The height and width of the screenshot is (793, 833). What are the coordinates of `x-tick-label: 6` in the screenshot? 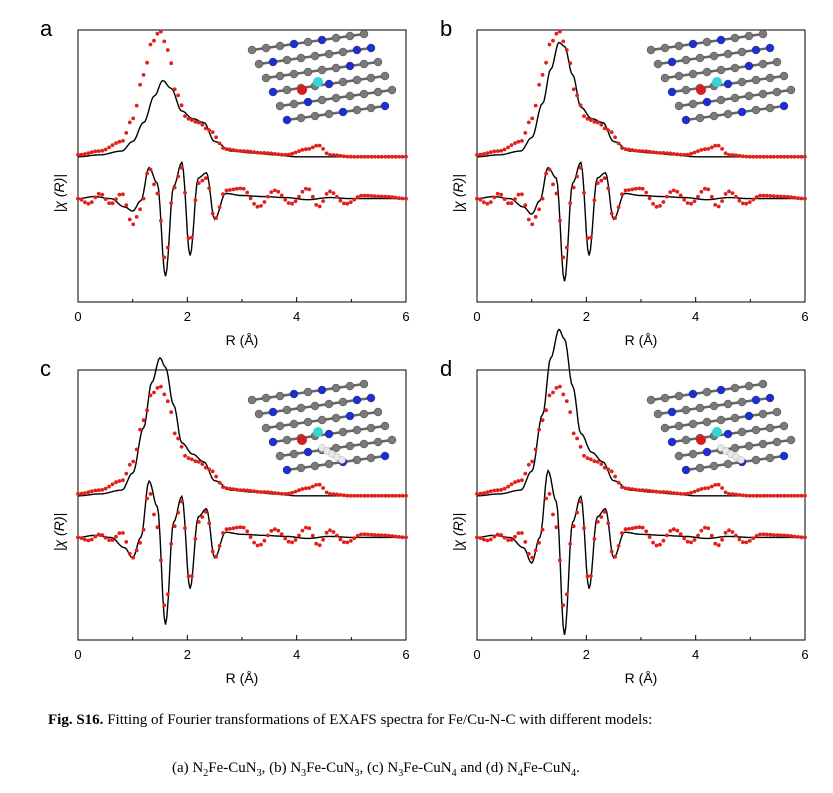 It's located at (804, 654).